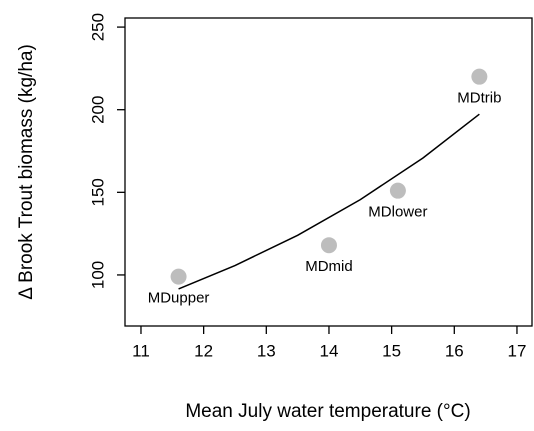 This screenshot has width=534, height=431. I want to click on point-label: MDmid, so click(329, 266).